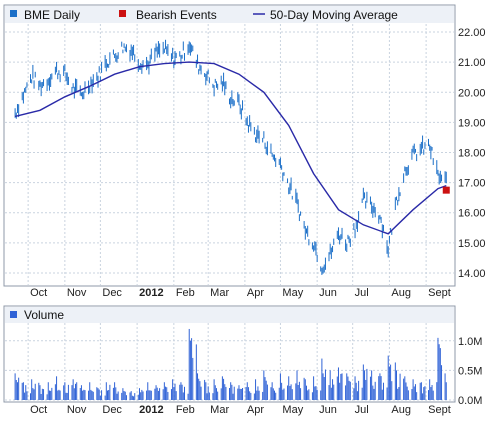 Image resolution: width=497 pixels, height=425 pixels. What do you see at coordinates (230, 364) in the screenshot?
I see `volume-bars` at bounding box center [230, 364].